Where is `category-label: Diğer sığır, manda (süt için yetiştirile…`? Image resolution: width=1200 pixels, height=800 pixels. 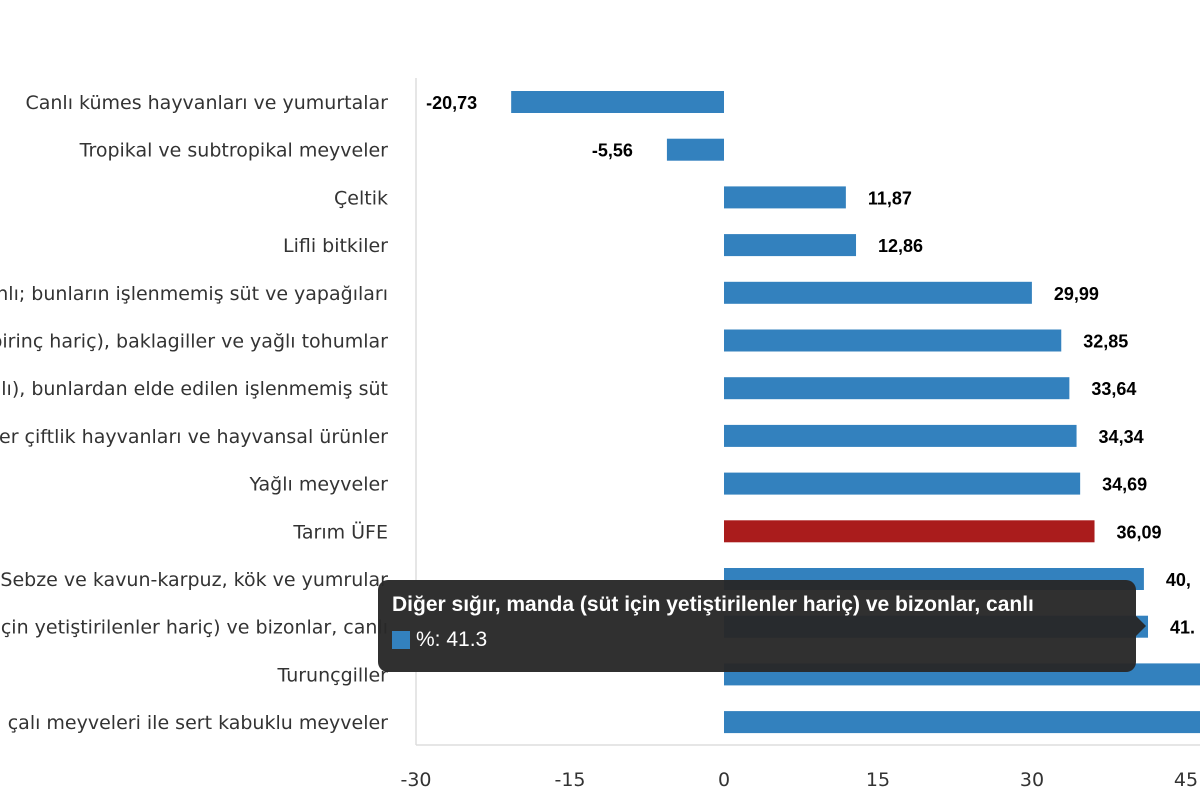 category-label: Diğer sığır, manda (süt için yetiştirile… is located at coordinates (194, 628).